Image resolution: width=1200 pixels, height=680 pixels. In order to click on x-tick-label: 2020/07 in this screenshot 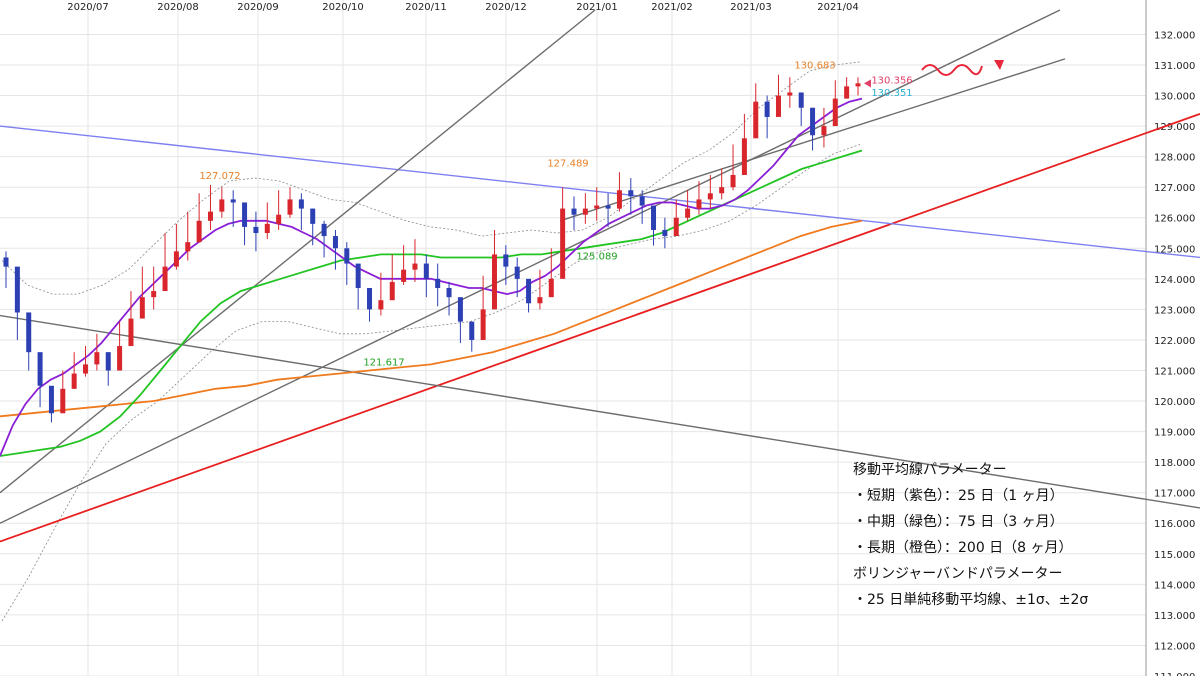, I will do `click(88, 7)`.